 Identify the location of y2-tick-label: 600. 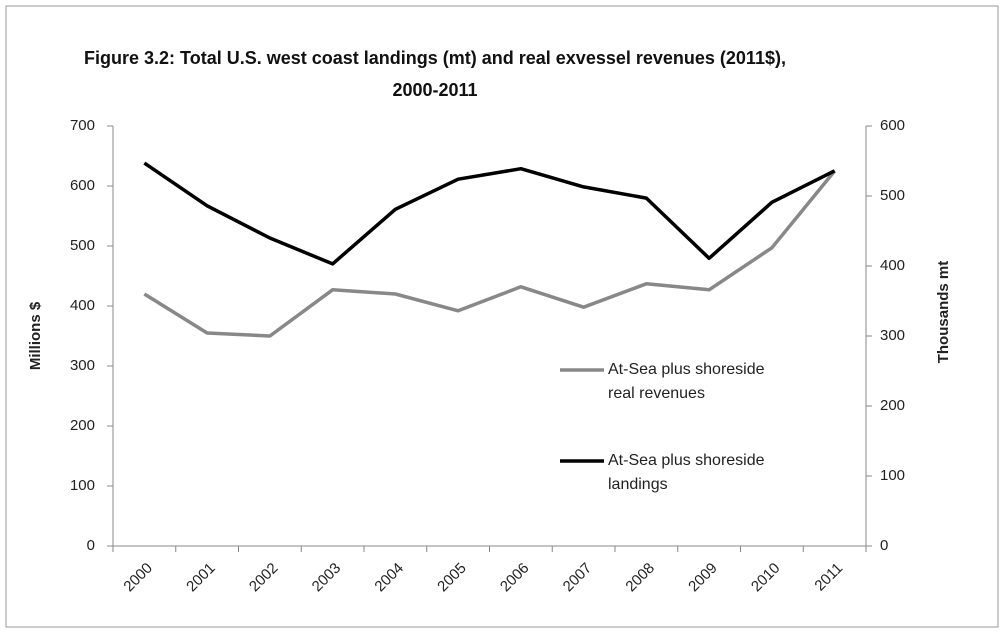
(892, 125).